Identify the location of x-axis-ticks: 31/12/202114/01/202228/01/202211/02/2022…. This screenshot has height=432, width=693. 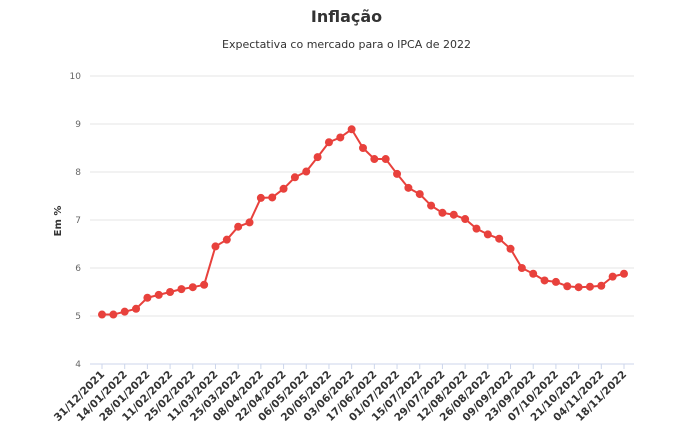
(340, 394).